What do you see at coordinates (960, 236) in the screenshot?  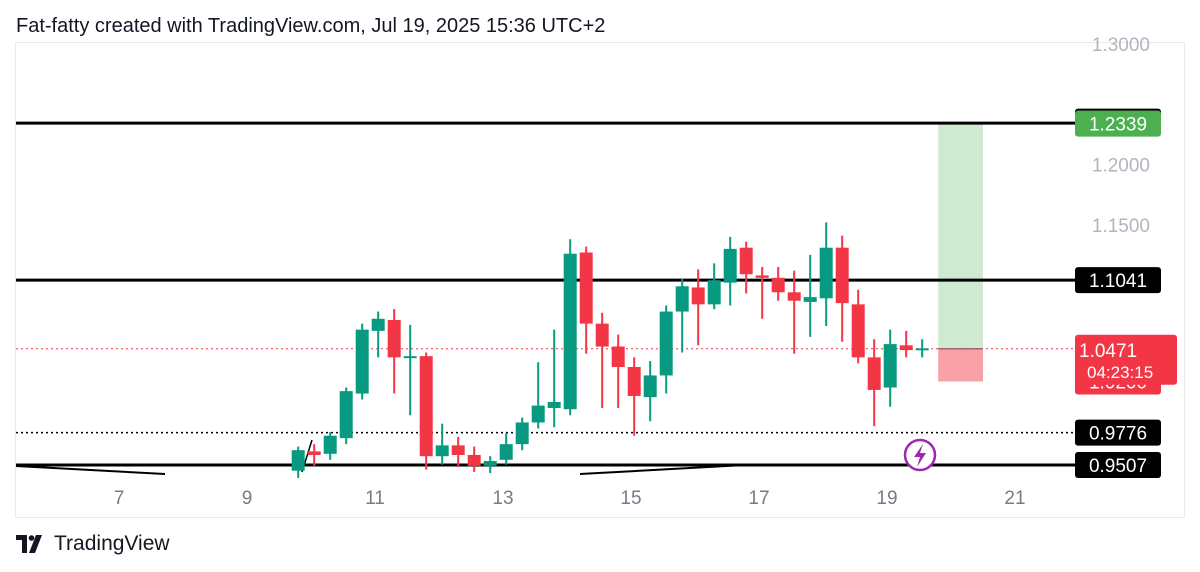 I see `target-zone` at bounding box center [960, 236].